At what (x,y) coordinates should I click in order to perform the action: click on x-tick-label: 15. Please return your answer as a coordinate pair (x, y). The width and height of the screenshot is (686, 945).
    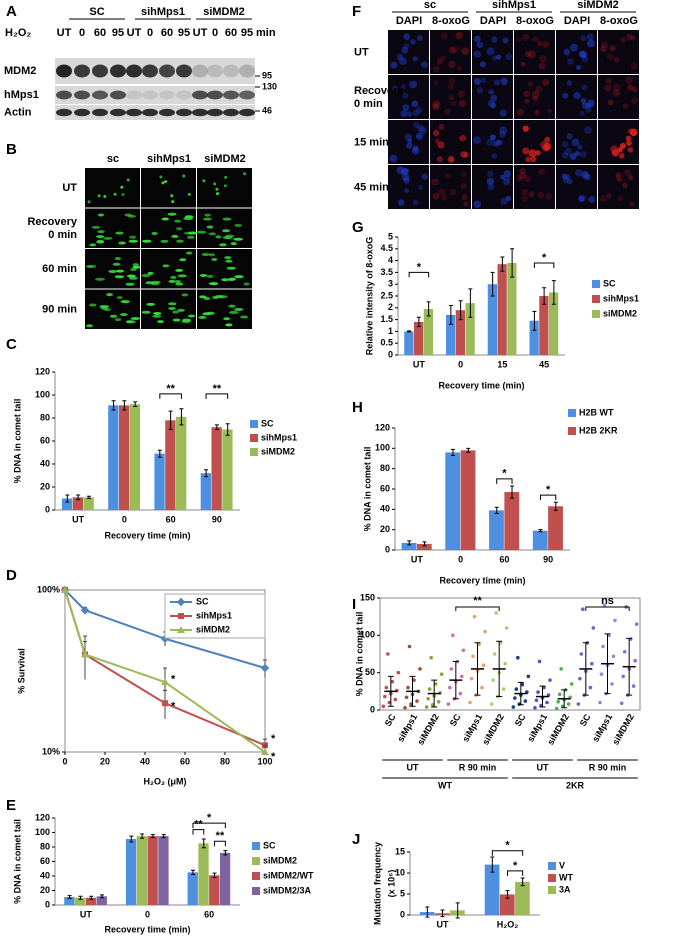
    Looking at the image, I should click on (502, 364).